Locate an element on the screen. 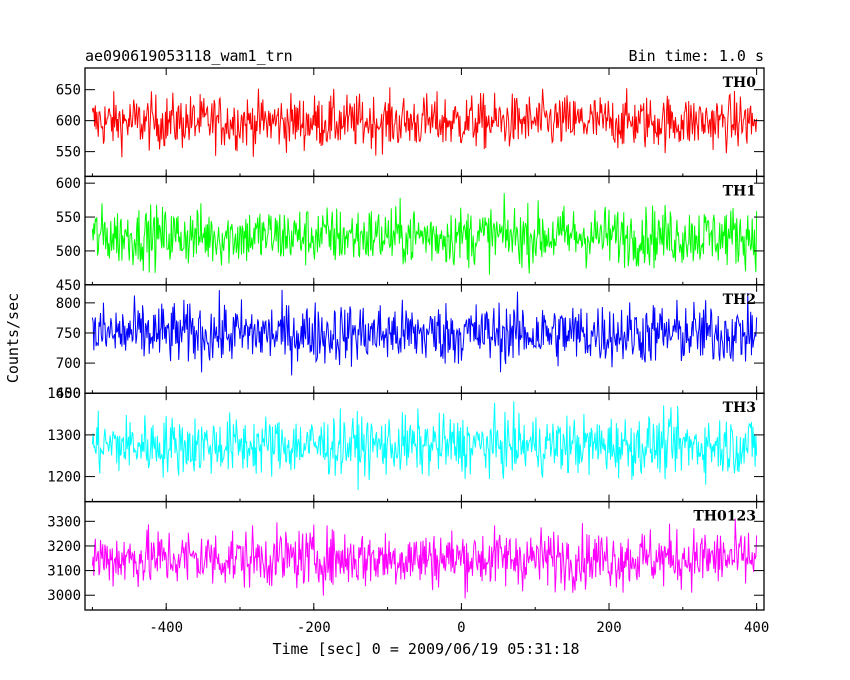  x-tick-label: 400 is located at coordinates (756, 628).